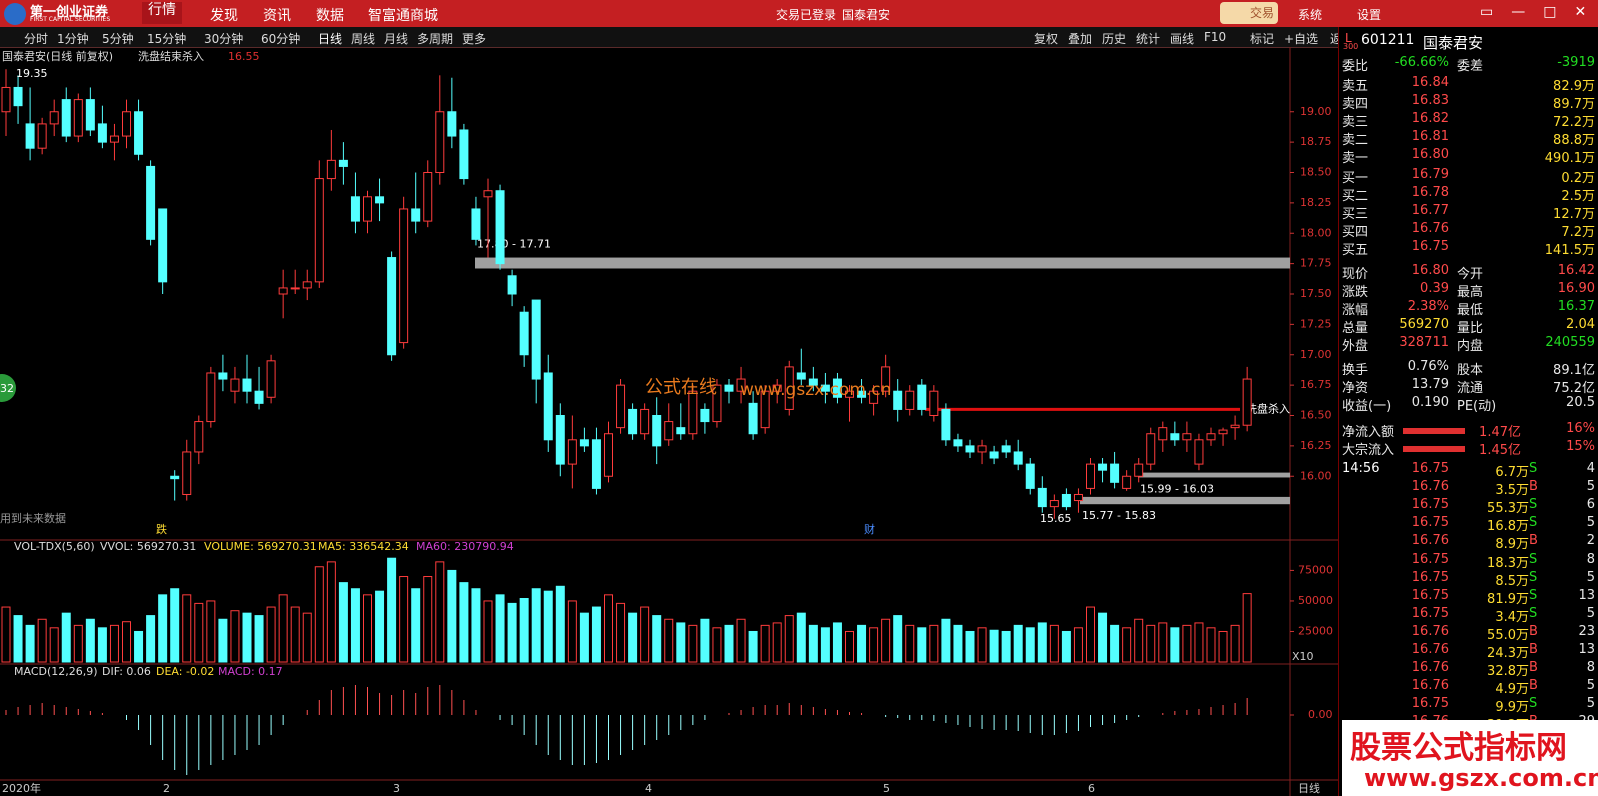 This screenshot has height=796, width=1598. Describe the element at coordinates (1576, 270) in the screenshot. I see `quote-cell: 16.42` at that location.